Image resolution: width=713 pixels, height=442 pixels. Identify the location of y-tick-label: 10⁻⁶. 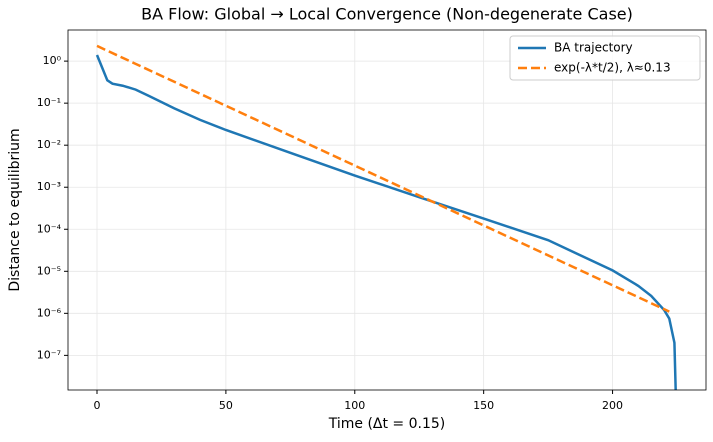
(49, 312).